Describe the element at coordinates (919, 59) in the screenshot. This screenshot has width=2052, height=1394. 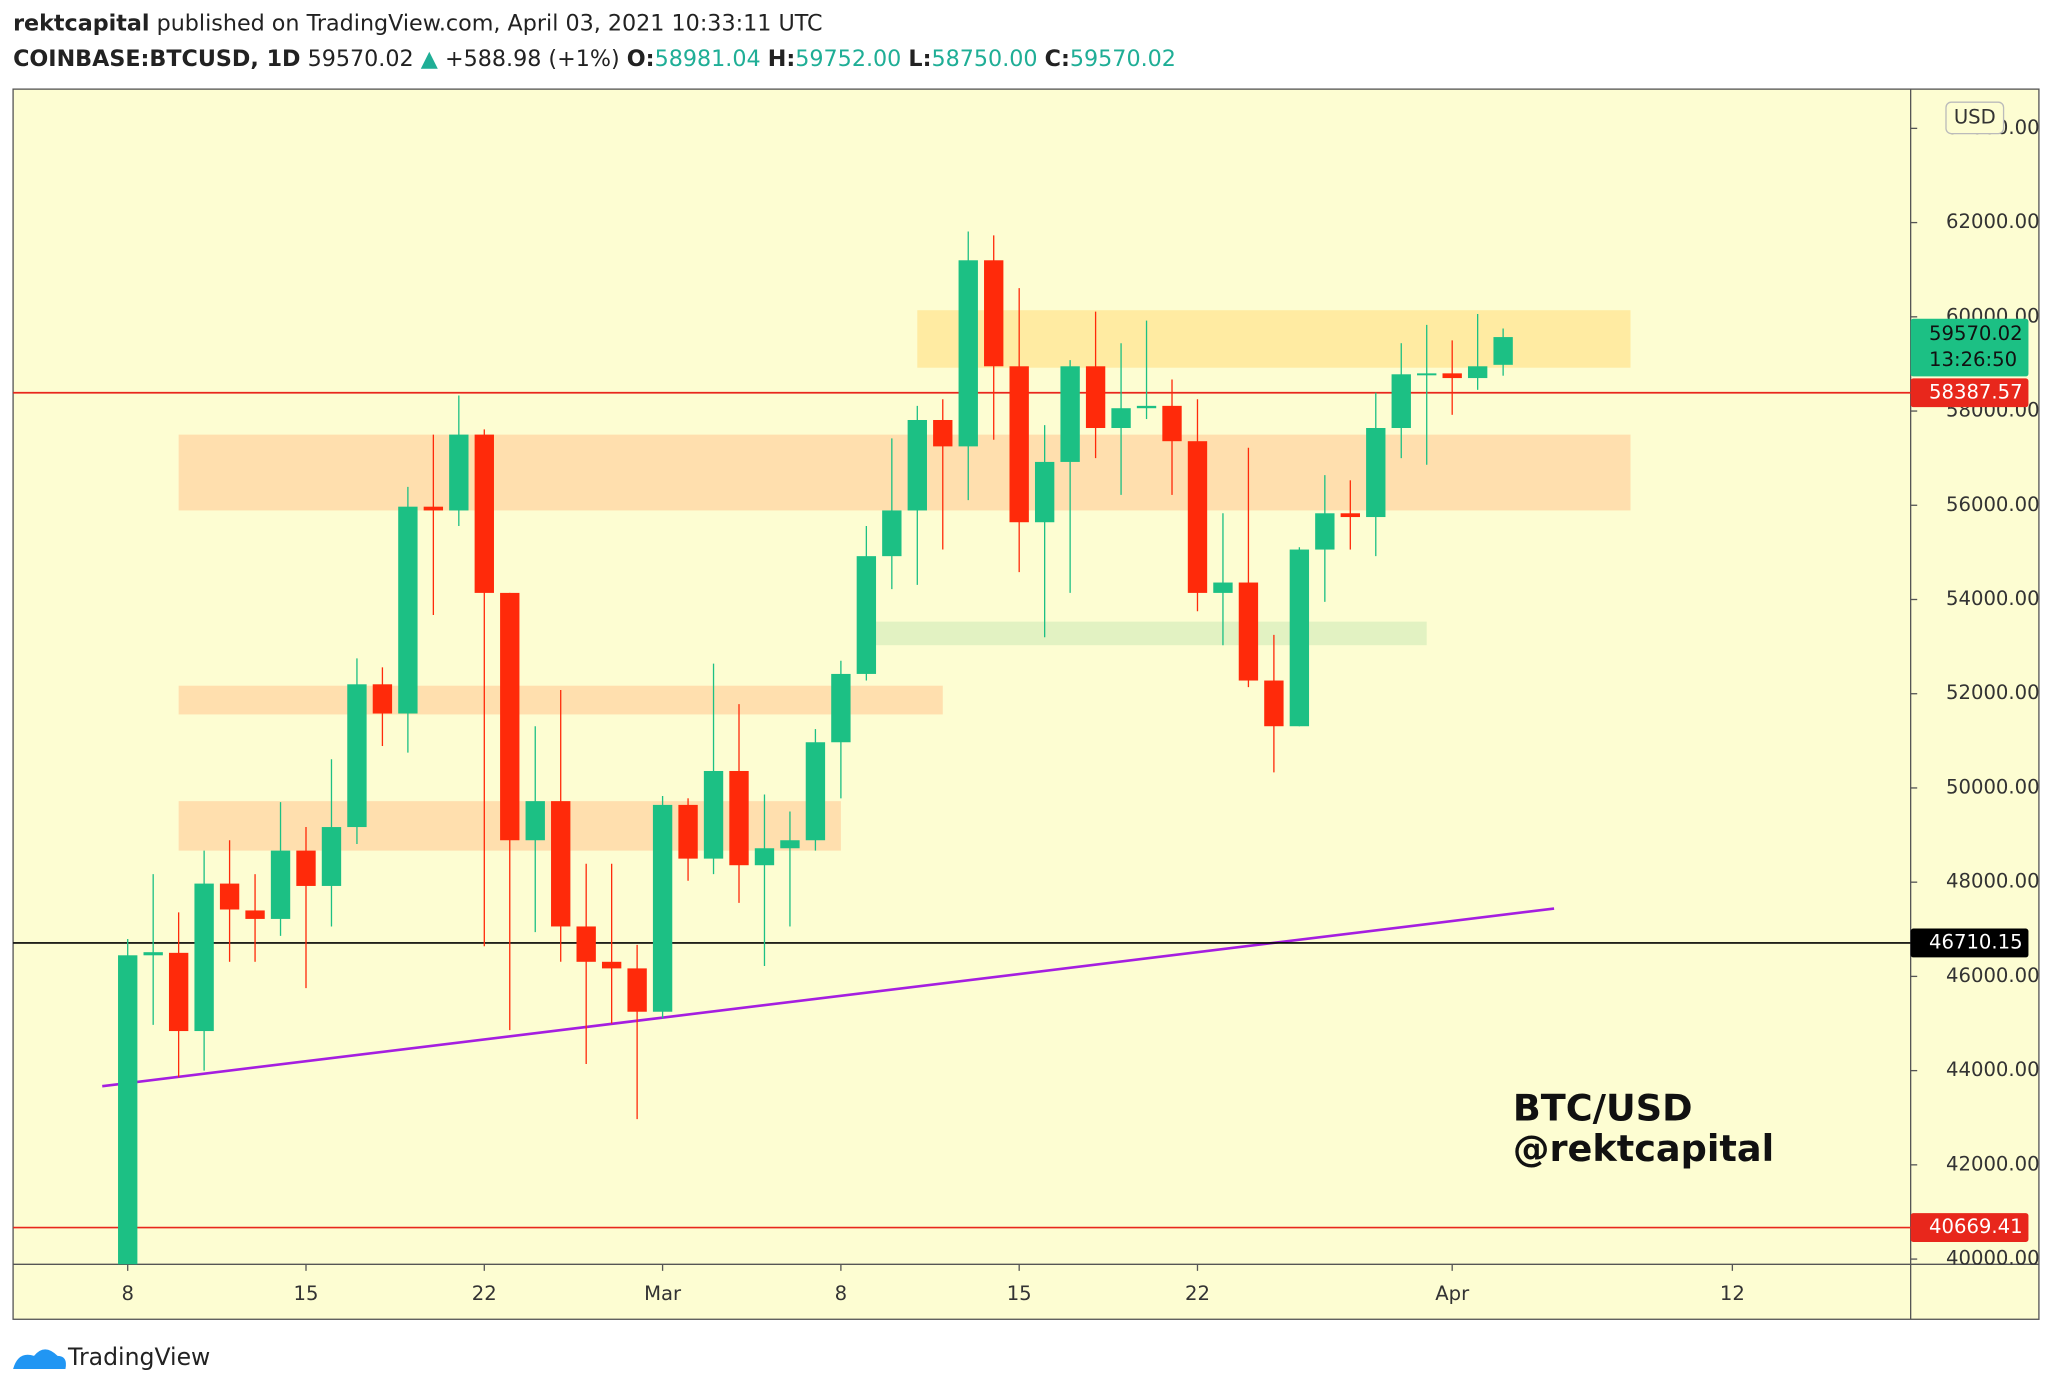
I see `l-label: L:` at that location.